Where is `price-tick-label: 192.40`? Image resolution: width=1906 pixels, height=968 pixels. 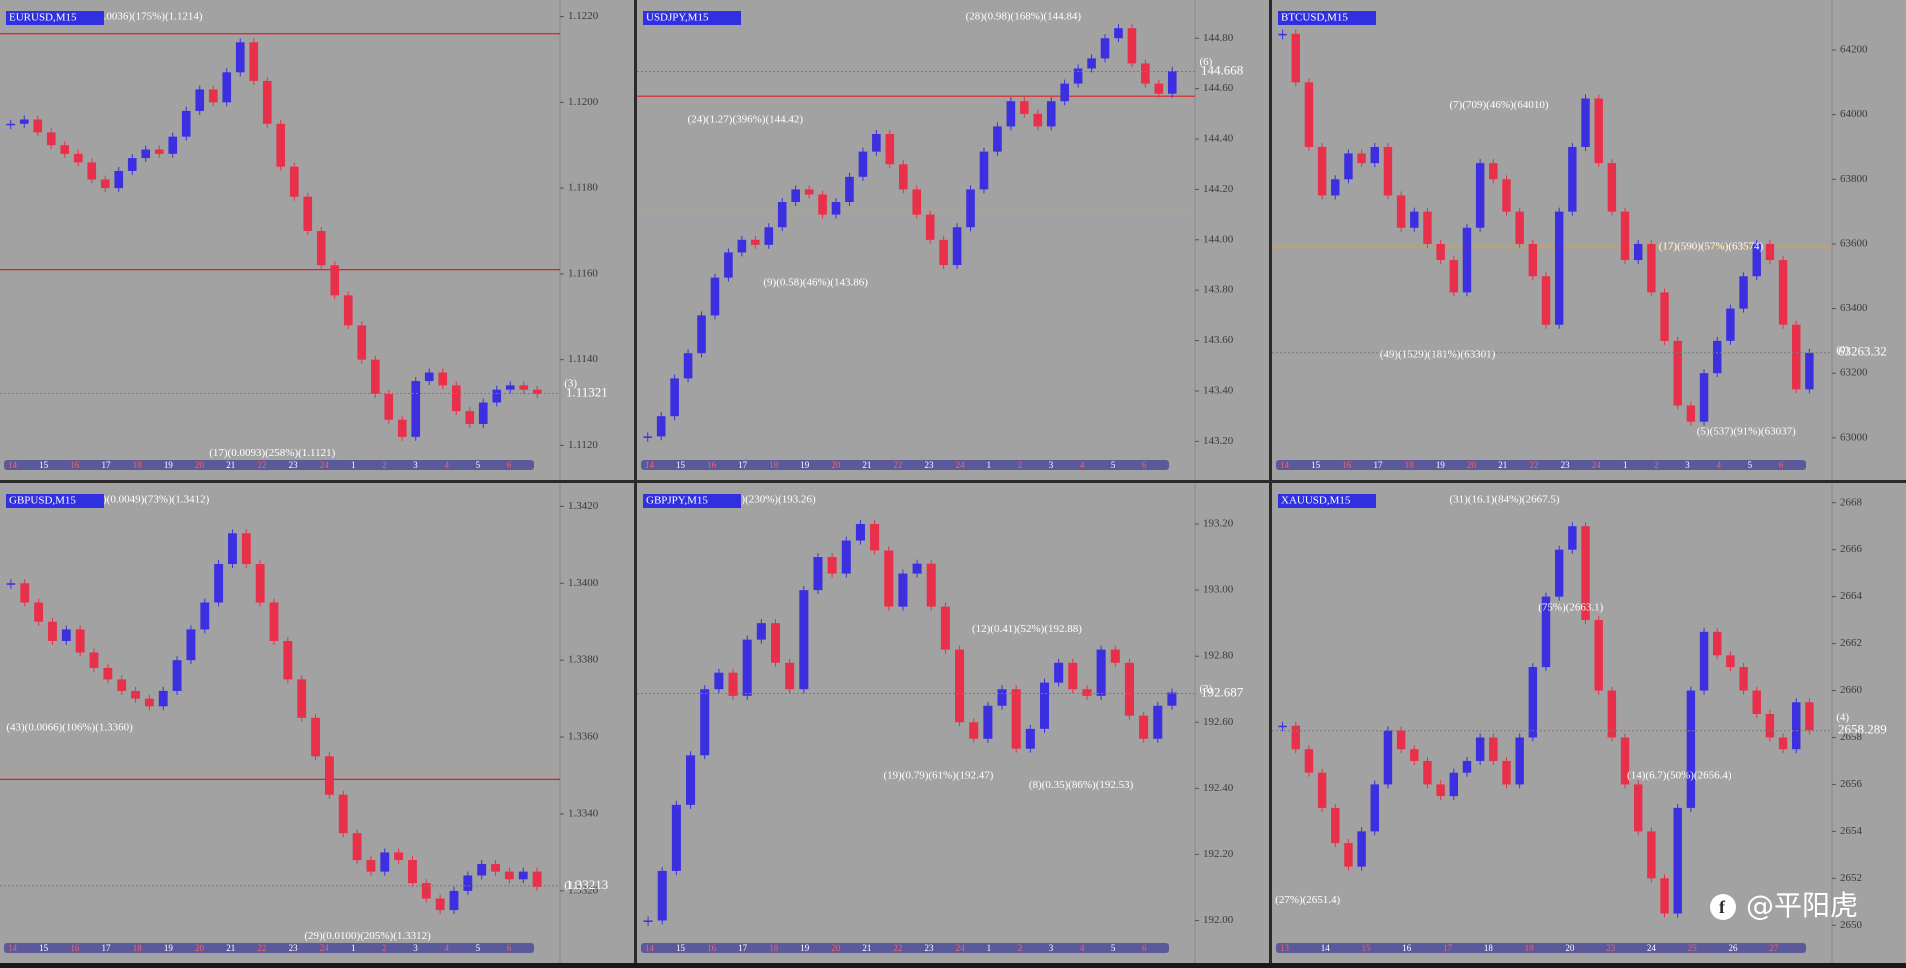 price-tick-label: 192.40 is located at coordinates (1218, 788).